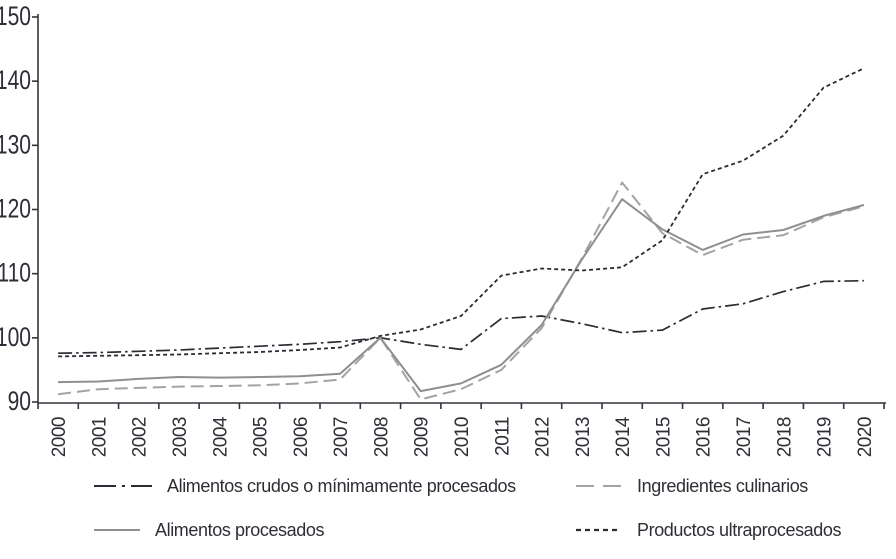 Image resolution: width=896 pixels, height=559 pixels. What do you see at coordinates (583, 437) in the screenshot?
I see `x-tick-label: 2013` at bounding box center [583, 437].